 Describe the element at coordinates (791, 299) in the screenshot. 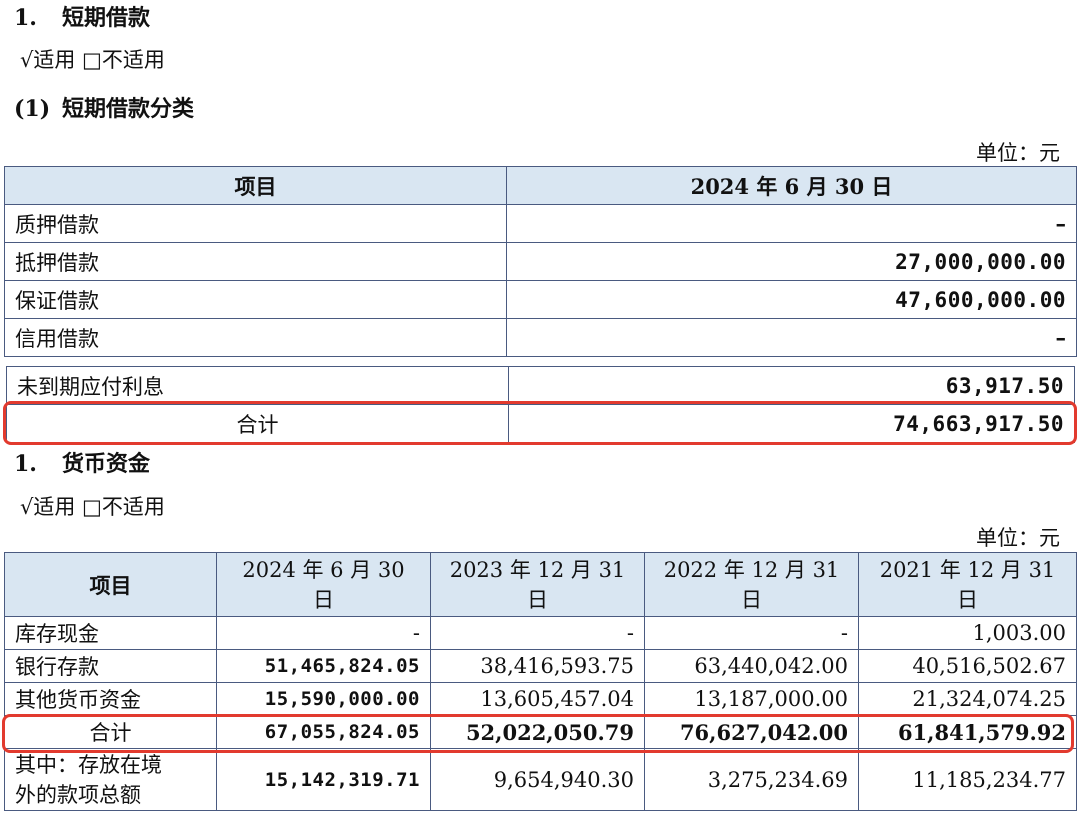

I see `row-value: 47,600,000.00` at that location.